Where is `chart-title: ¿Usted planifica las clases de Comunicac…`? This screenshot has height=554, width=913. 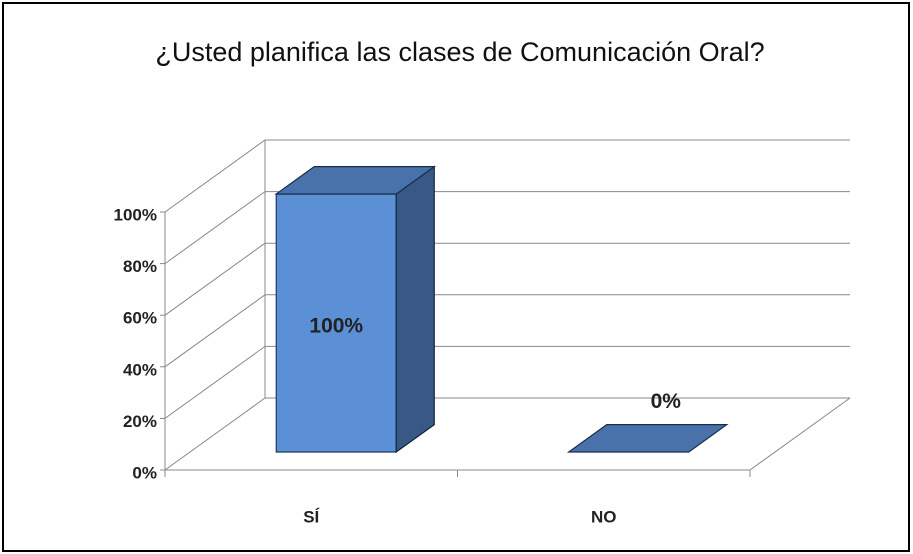 chart-title: ¿Usted planifica las clases de Comunicac… is located at coordinates (460, 52).